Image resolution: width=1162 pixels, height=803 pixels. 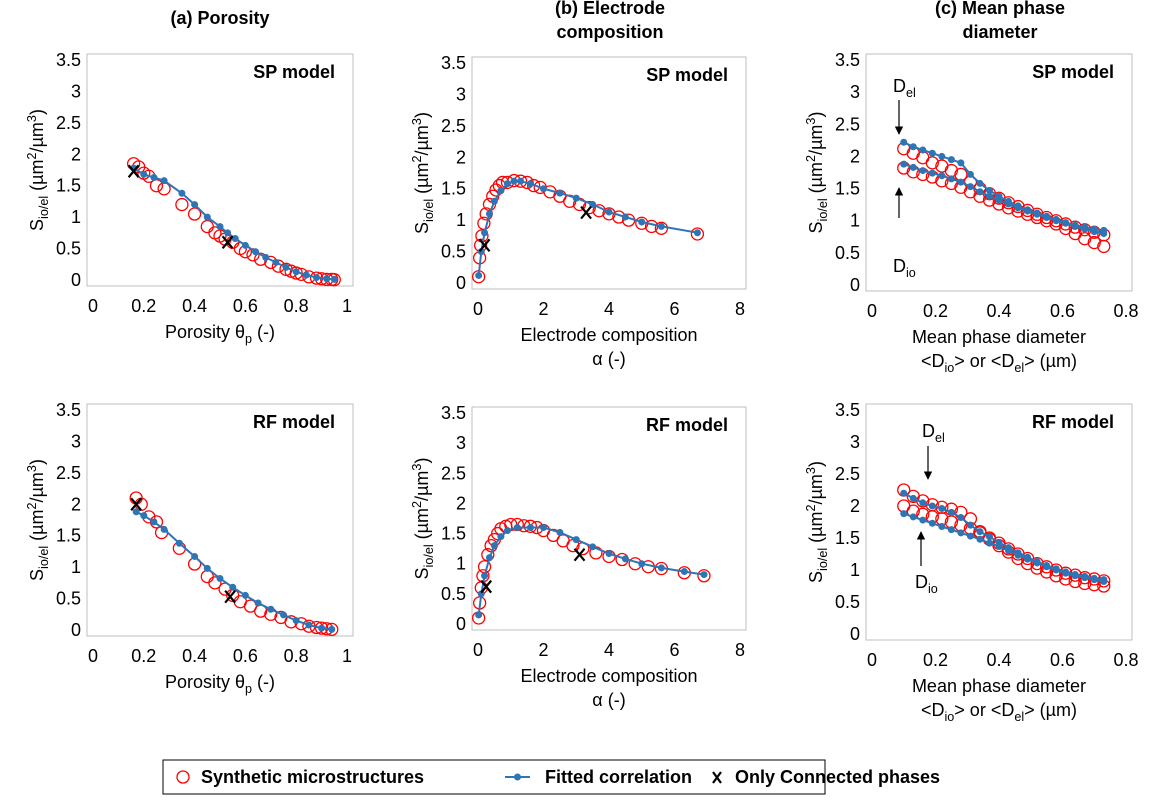 I want to click on text-part: composition, so click(x=610, y=32).